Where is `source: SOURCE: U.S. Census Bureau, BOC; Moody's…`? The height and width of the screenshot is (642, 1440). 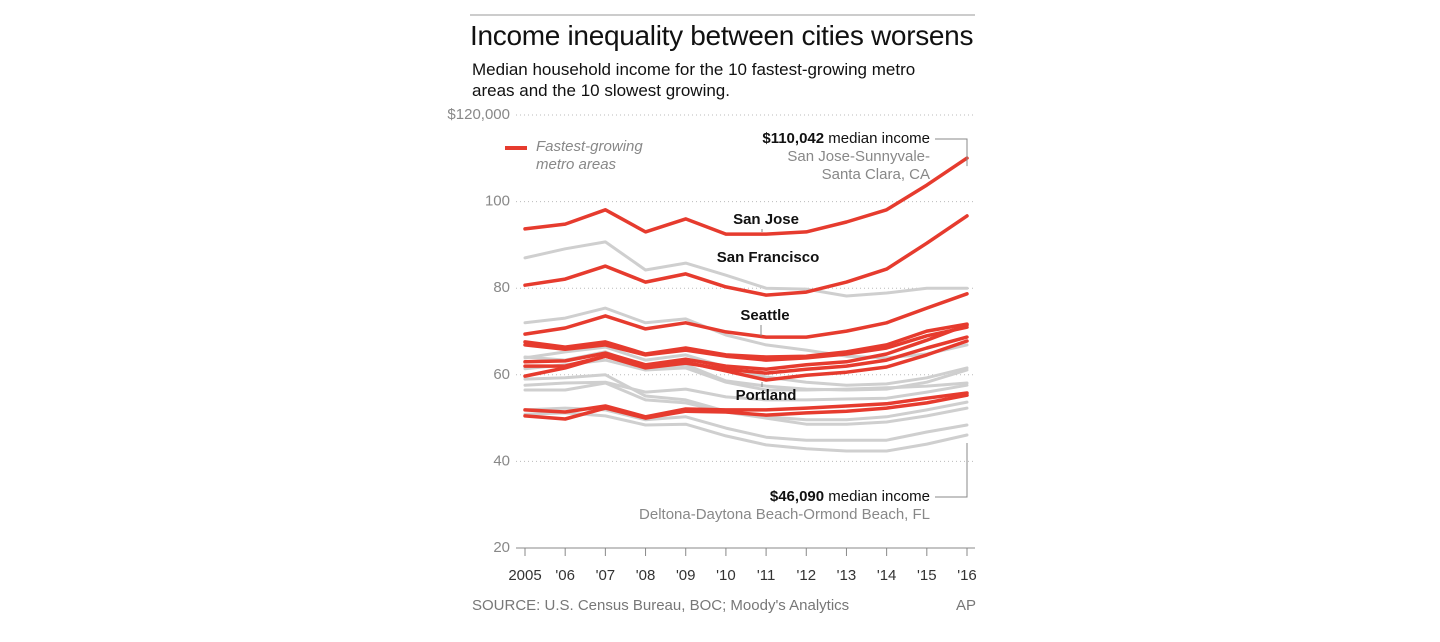 source: SOURCE: U.S. Census Bureau, BOC; Moody's… is located at coordinates (661, 605).